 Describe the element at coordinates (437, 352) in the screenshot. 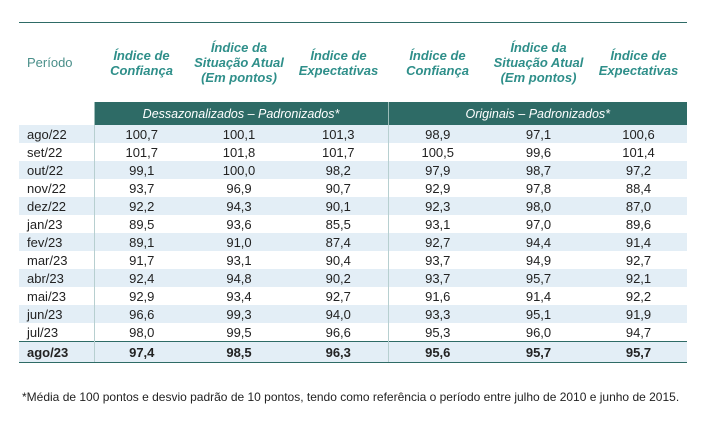

I see `value-cell-confidence-orig: 95,6` at that location.